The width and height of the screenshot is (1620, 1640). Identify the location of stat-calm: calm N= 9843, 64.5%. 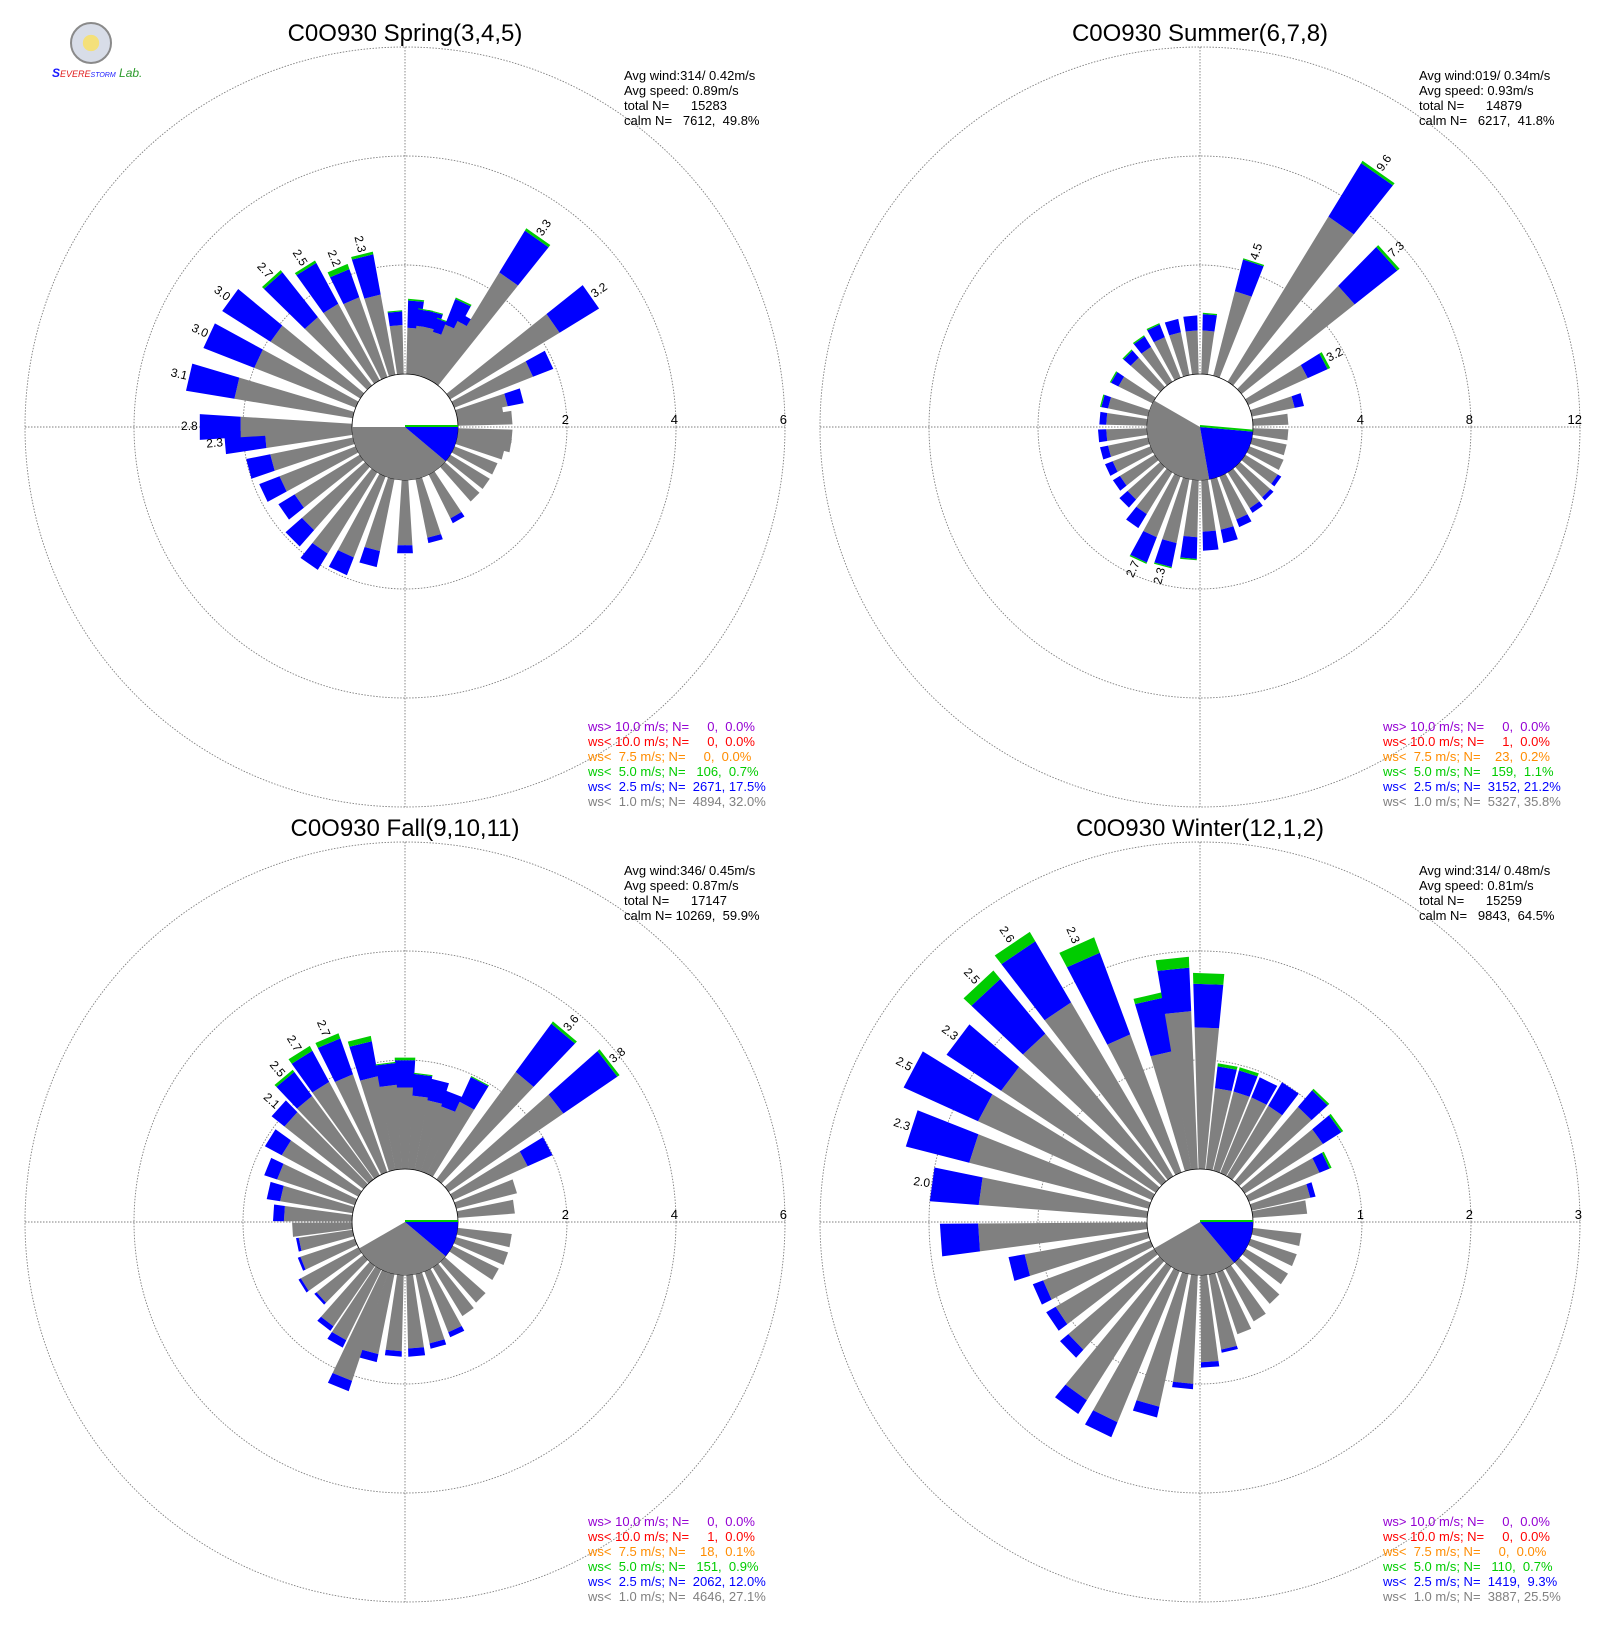
(1487, 915).